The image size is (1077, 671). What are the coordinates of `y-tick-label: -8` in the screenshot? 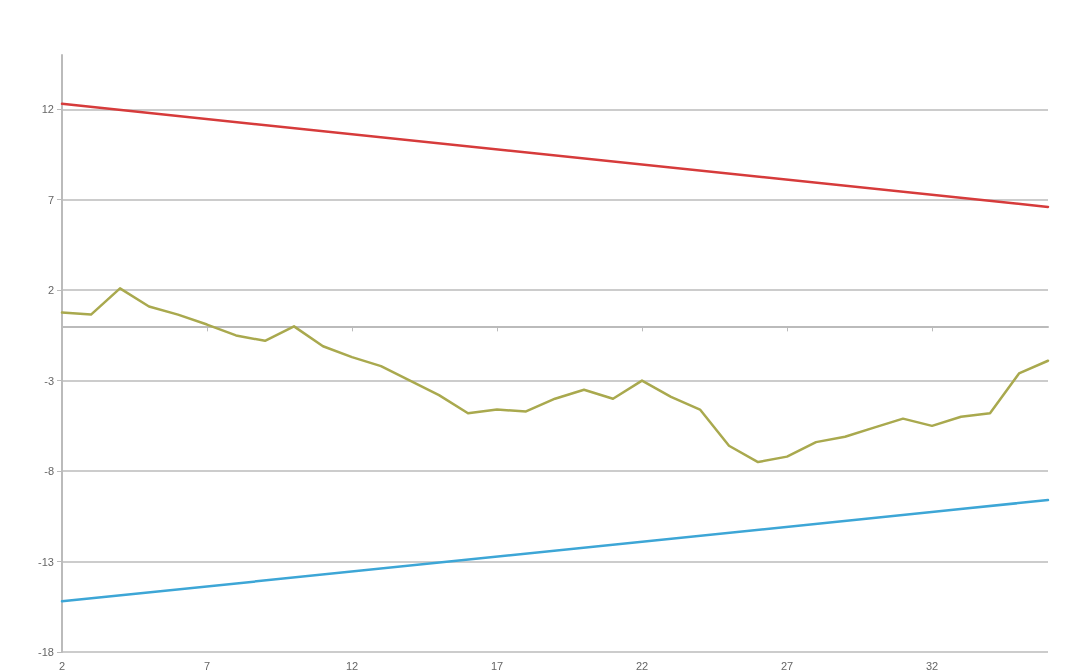 It's located at (49, 471).